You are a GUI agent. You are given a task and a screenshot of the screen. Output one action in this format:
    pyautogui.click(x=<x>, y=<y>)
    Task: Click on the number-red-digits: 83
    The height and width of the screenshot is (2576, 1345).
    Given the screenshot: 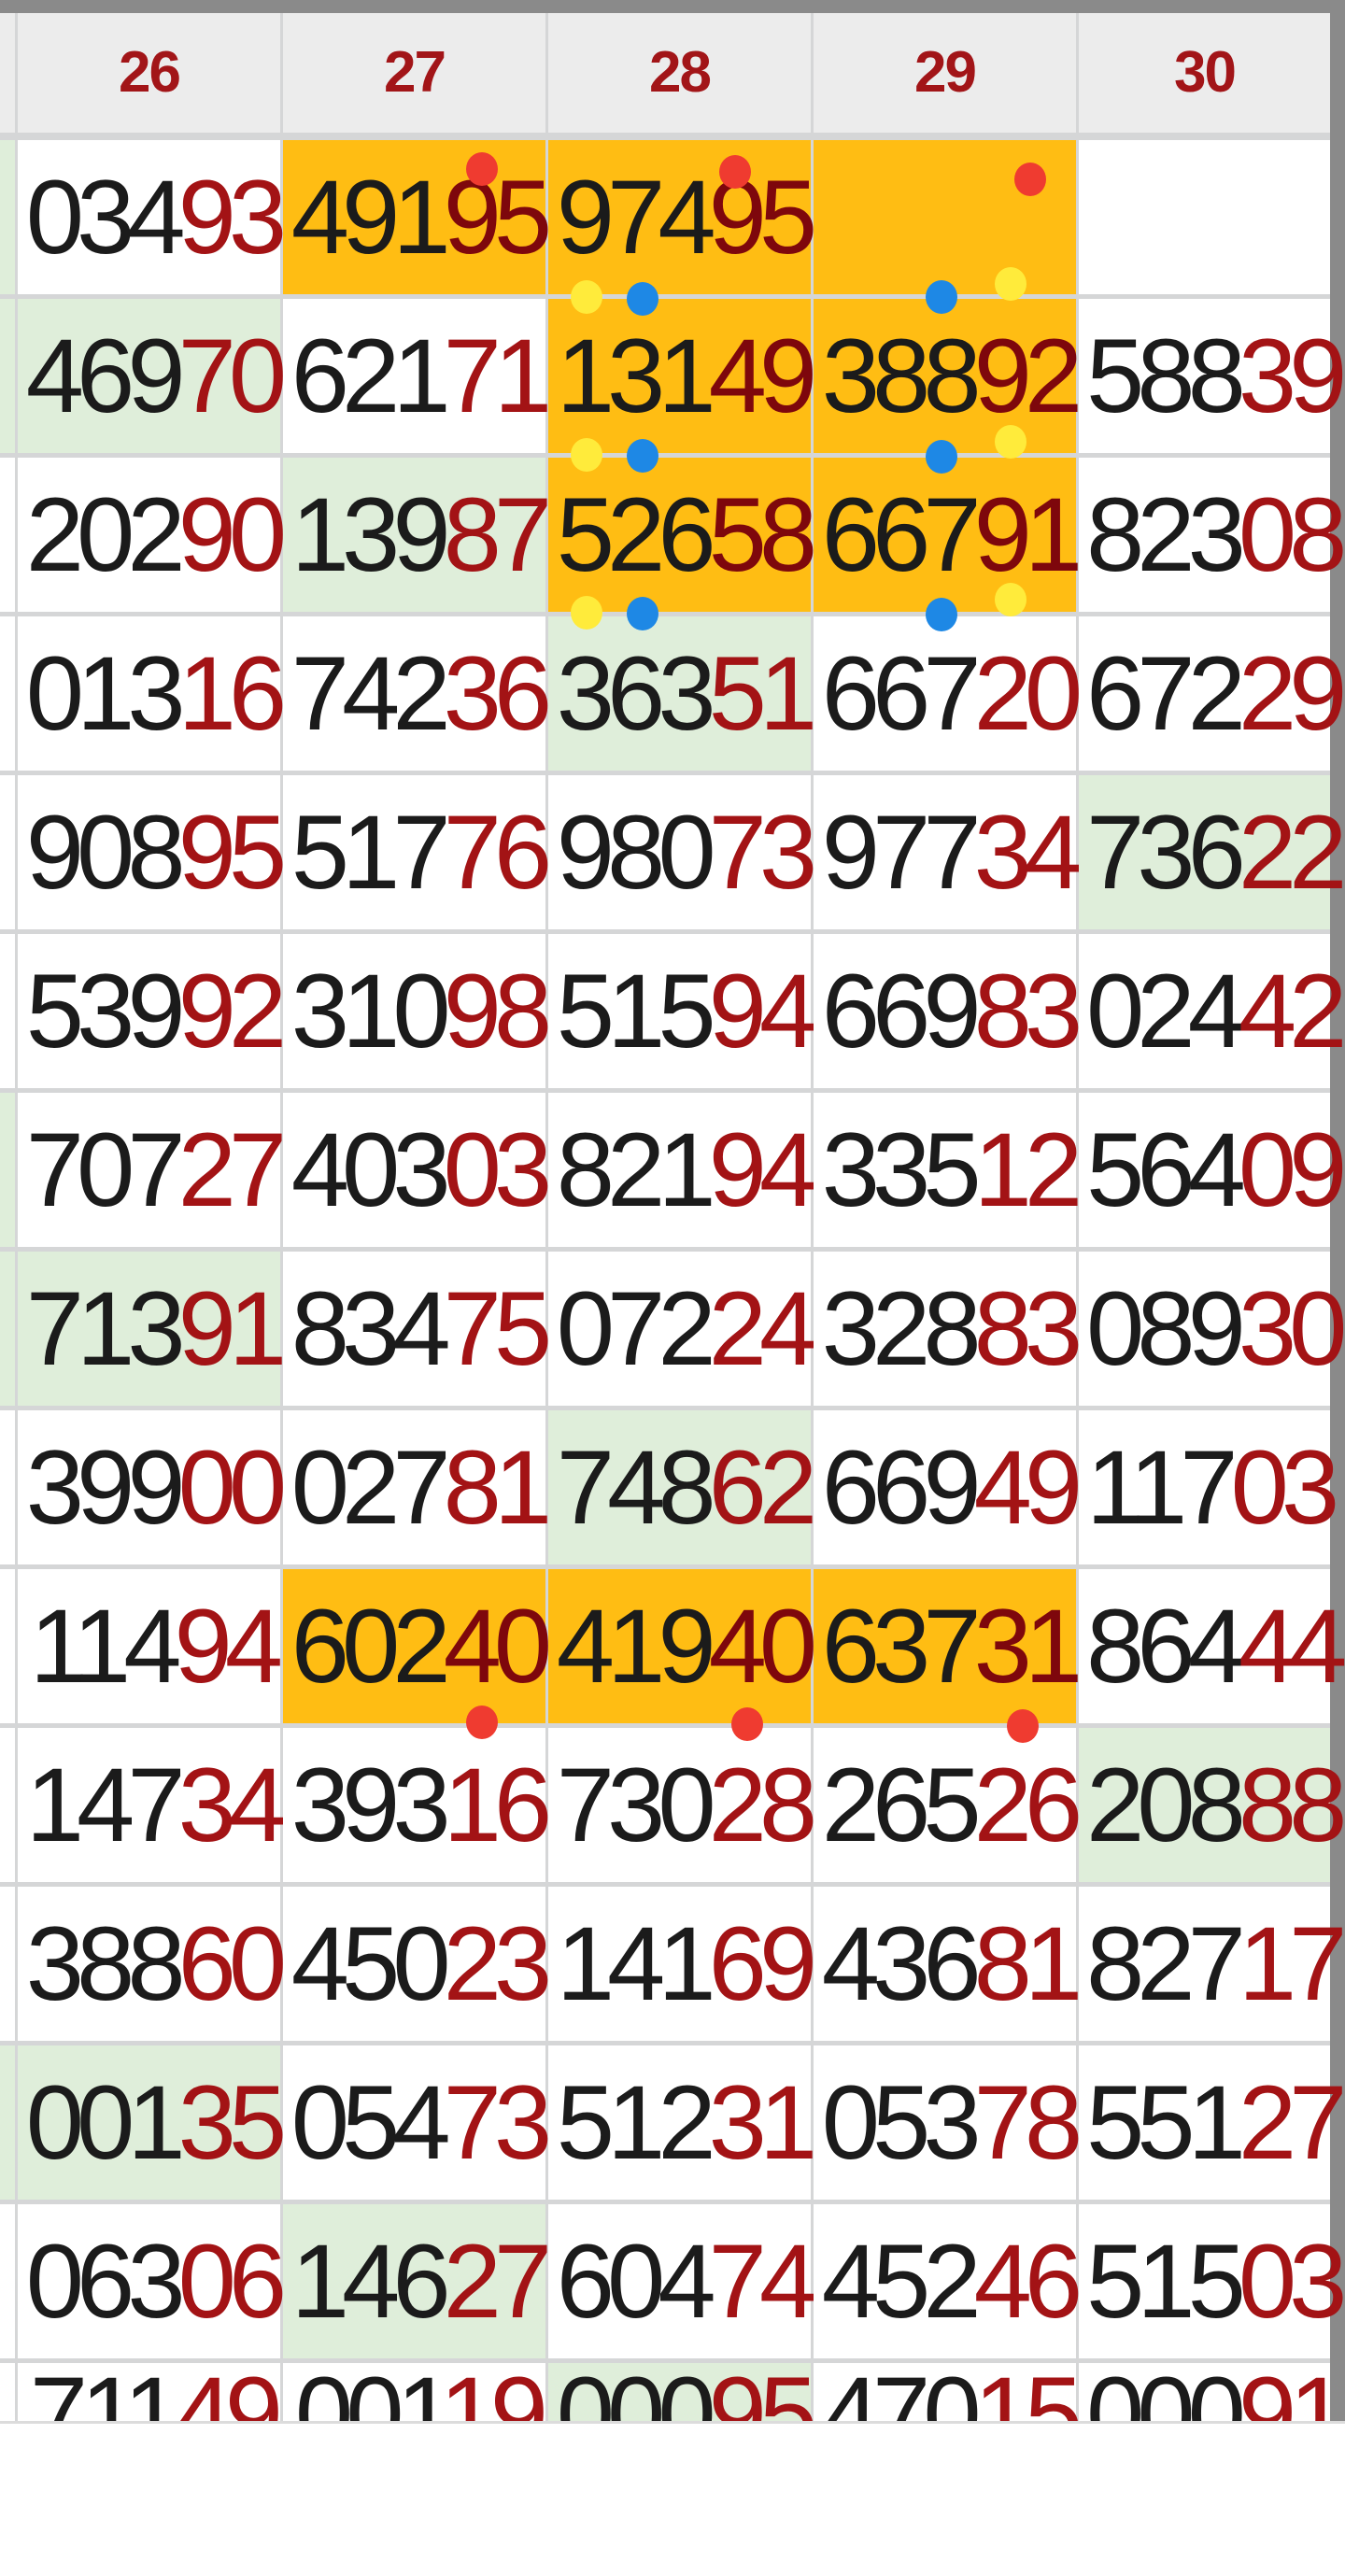 What is the action you would take?
    pyautogui.click(x=1028, y=1328)
    